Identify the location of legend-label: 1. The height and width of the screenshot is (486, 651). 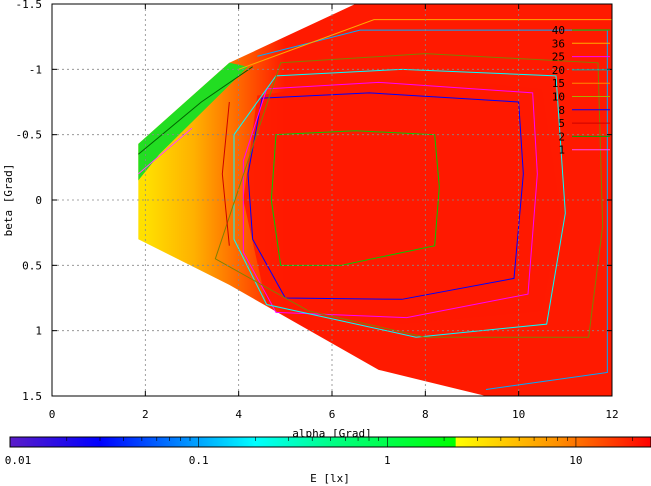
(561, 150).